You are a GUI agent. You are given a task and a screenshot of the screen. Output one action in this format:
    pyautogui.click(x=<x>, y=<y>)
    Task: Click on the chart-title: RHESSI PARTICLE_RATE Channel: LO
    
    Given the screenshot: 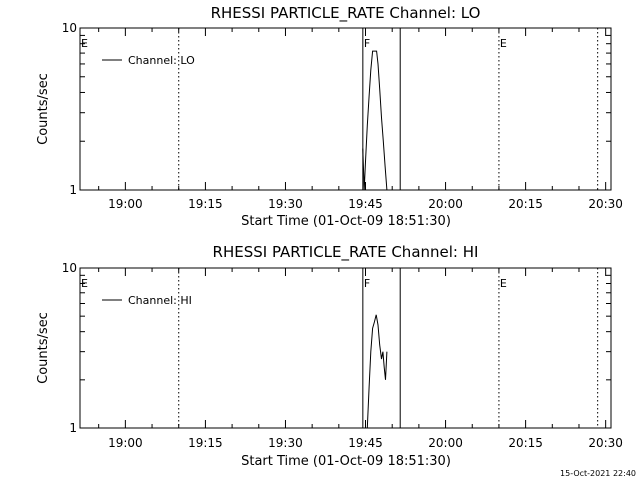 What is the action you would take?
    pyautogui.click(x=346, y=13)
    